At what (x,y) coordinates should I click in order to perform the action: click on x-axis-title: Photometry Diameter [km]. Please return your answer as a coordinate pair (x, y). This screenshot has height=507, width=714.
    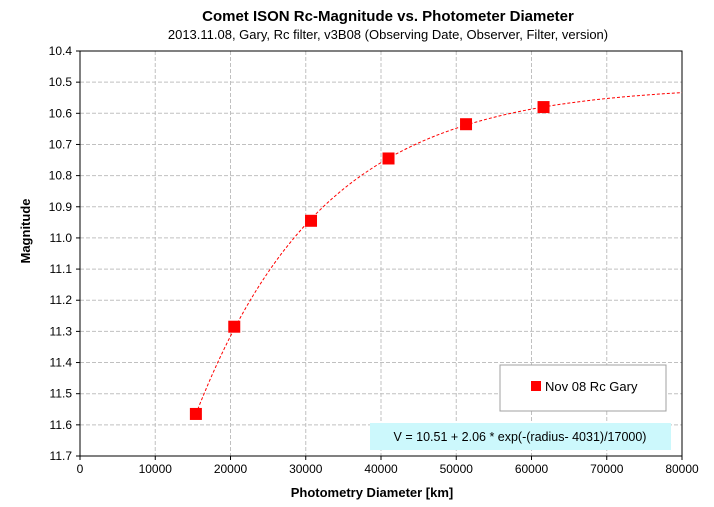
    Looking at the image, I should click on (372, 492).